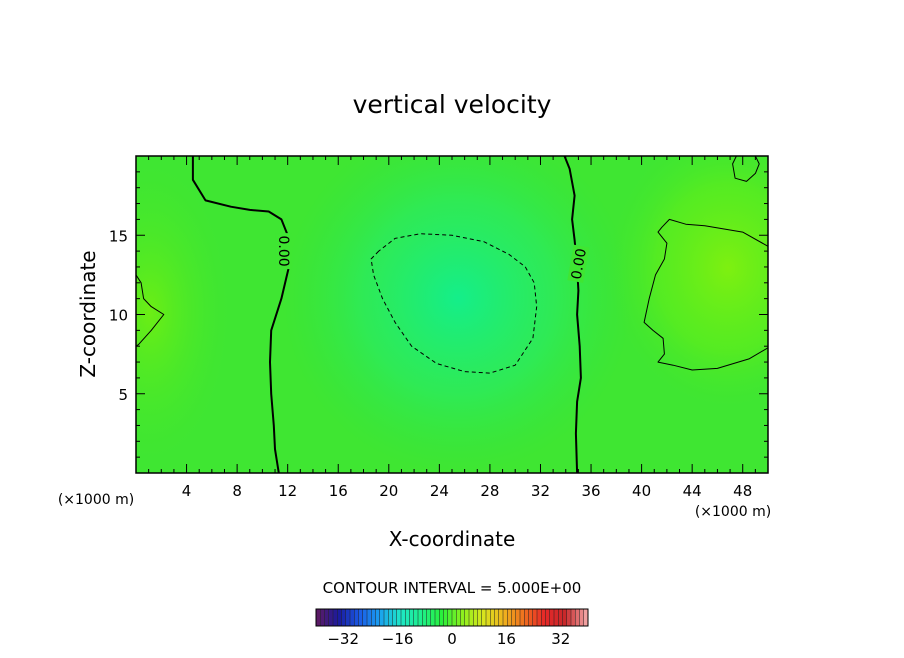 The image size is (904, 658). Describe the element at coordinates (692, 491) in the screenshot. I see `x-tick-label: 44` at that location.